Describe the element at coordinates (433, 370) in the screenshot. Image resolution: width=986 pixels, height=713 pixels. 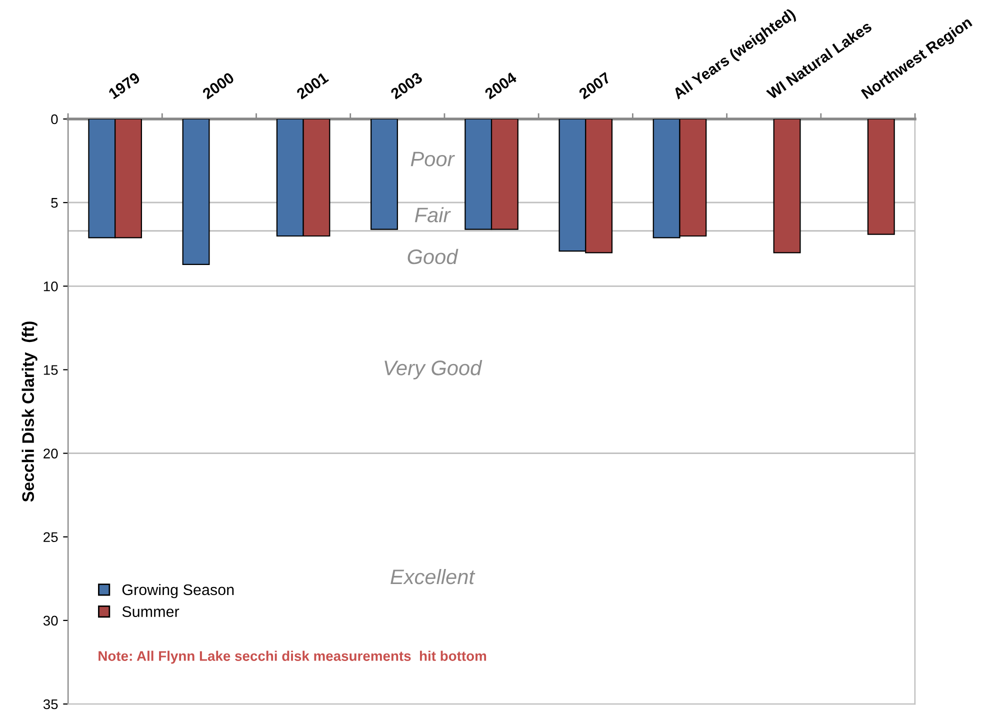
I see `band-label: Very Good` at that location.